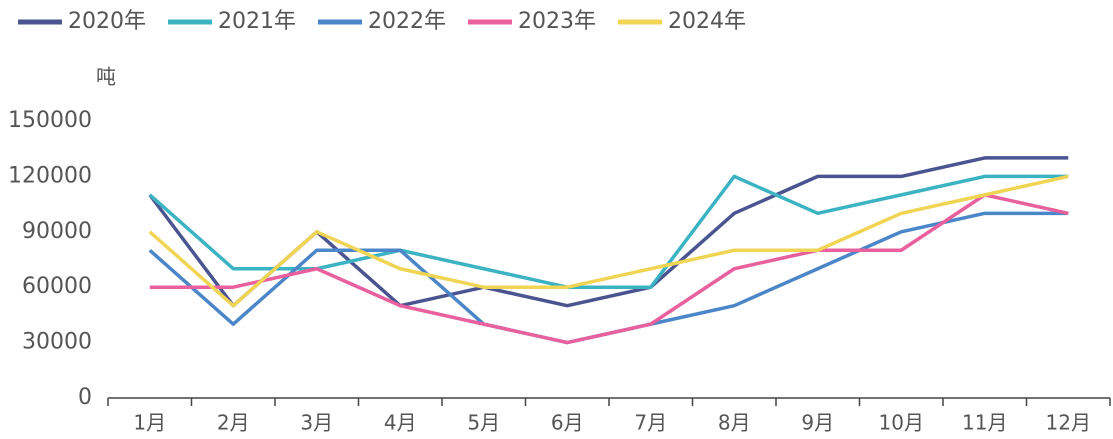 The height and width of the screenshot is (439, 1113). I want to click on legend-label: 2023年, so click(557, 21).